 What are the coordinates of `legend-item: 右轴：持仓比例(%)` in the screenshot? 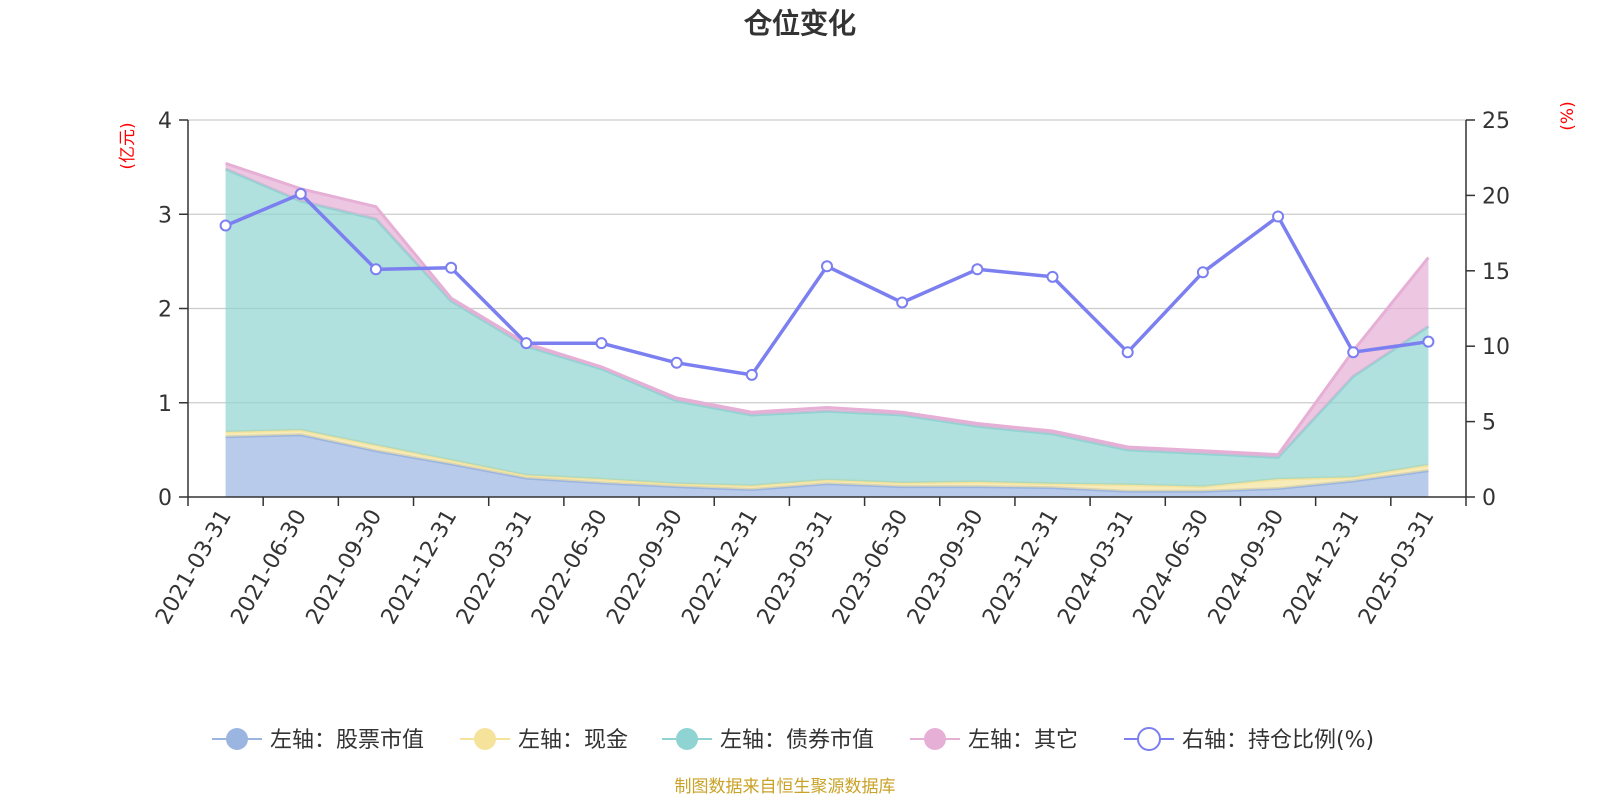 It's located at (1249, 740).